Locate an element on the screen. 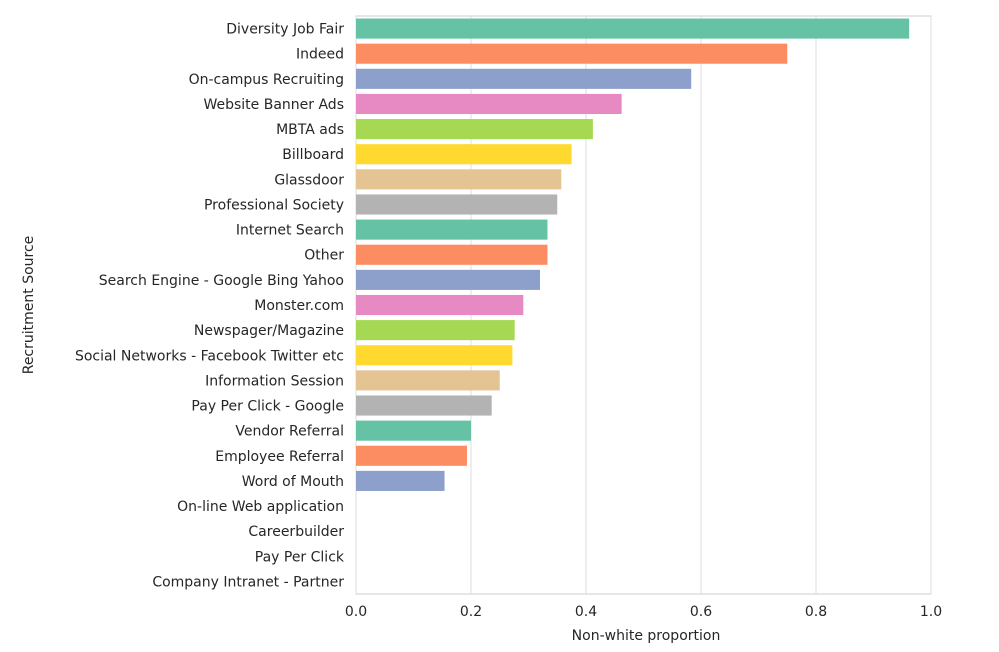  y-tick-label-16: Vendor Referral is located at coordinates (289, 432).